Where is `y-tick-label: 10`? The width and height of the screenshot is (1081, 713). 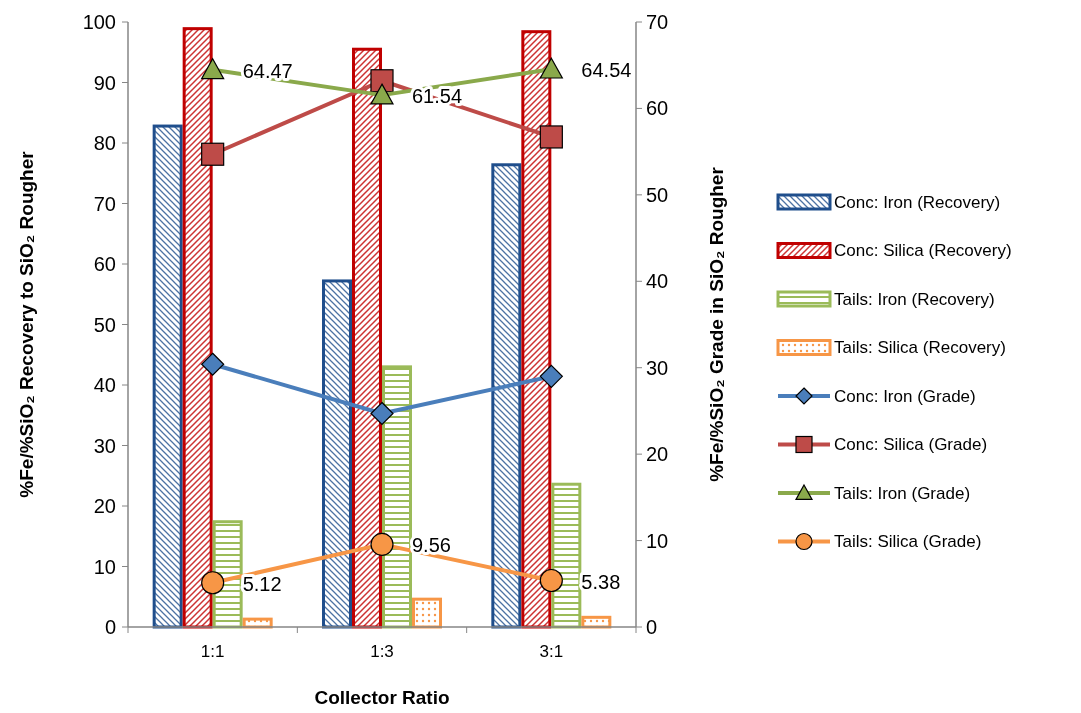 y-tick-label: 10 is located at coordinates (104, 566).